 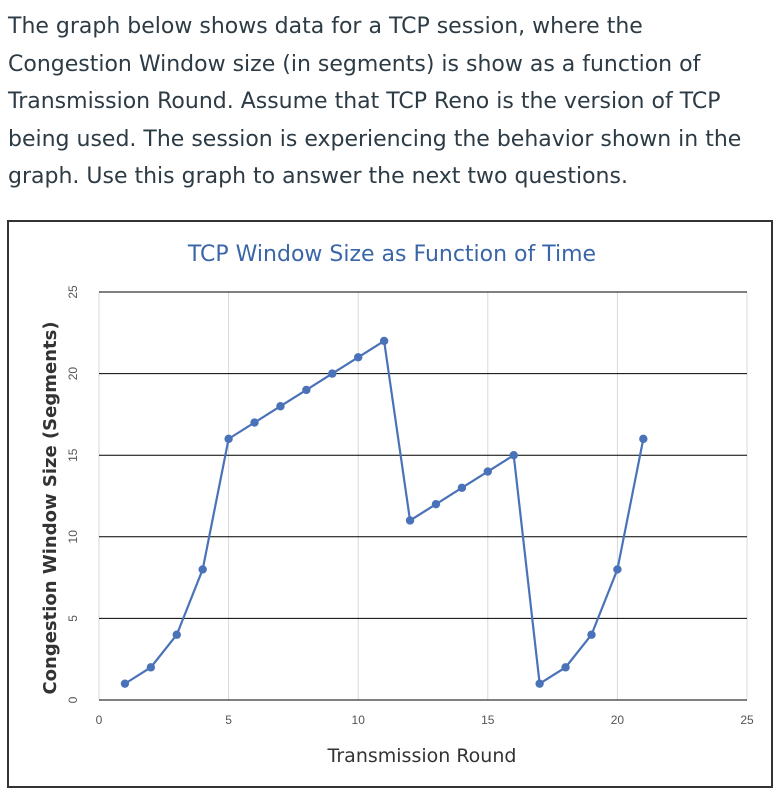 I want to click on x-tick-label: 5, so click(x=228, y=720).